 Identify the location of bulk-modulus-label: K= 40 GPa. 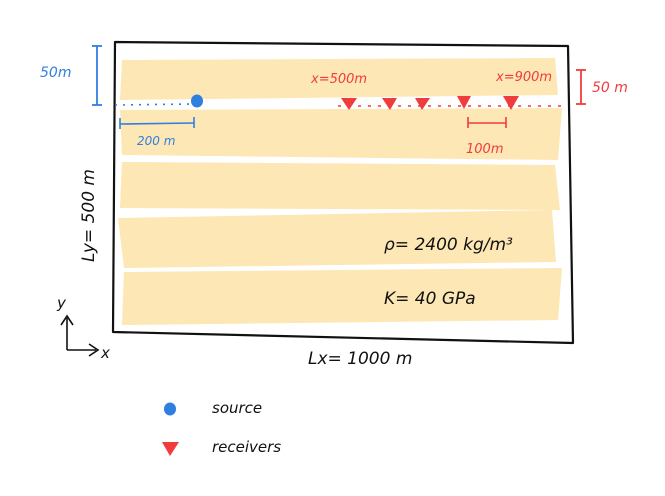
(430, 299).